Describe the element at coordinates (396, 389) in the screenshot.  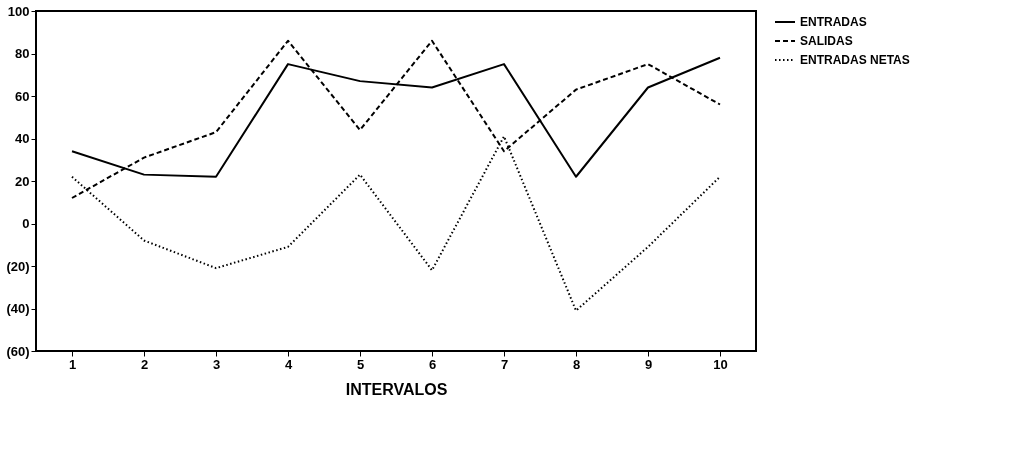
I see `x-axis-title: INTERVALOS` at that location.